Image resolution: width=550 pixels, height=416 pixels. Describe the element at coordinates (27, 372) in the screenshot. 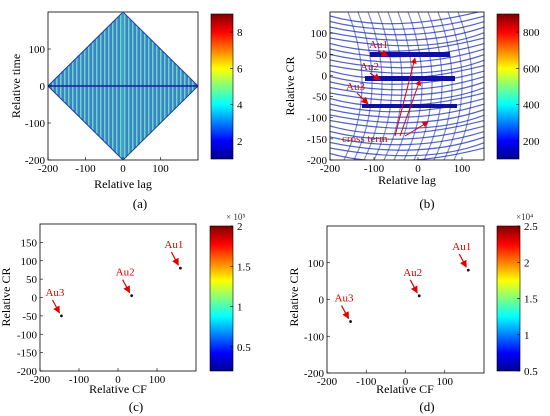

I see `panel-c-ytick-label: -200` at that location.